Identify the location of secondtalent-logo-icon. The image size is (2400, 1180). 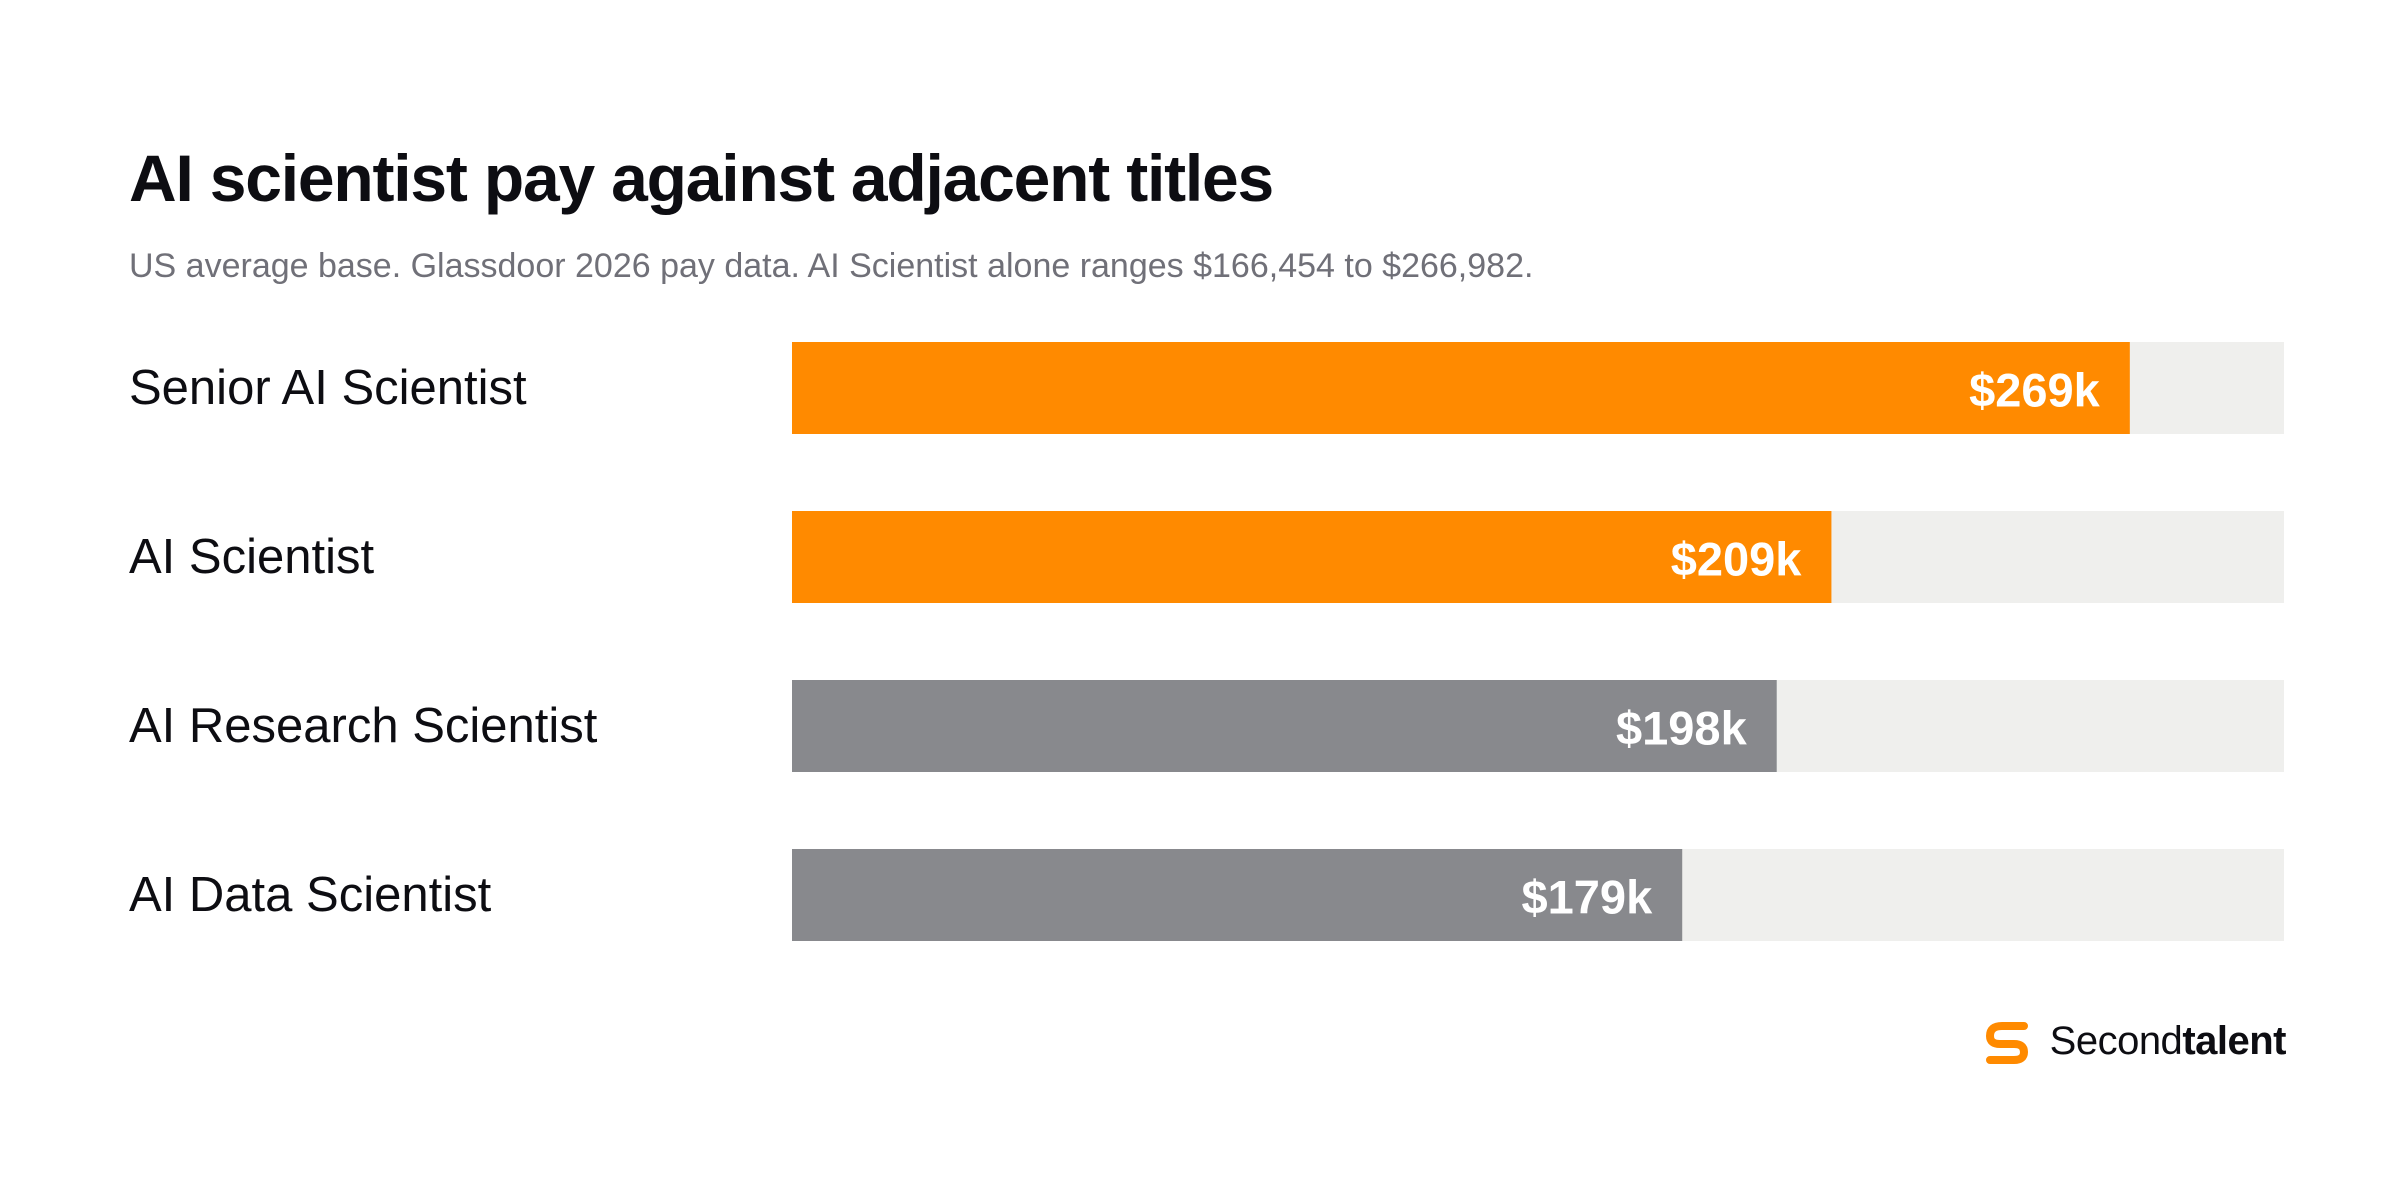
(2006, 1043).